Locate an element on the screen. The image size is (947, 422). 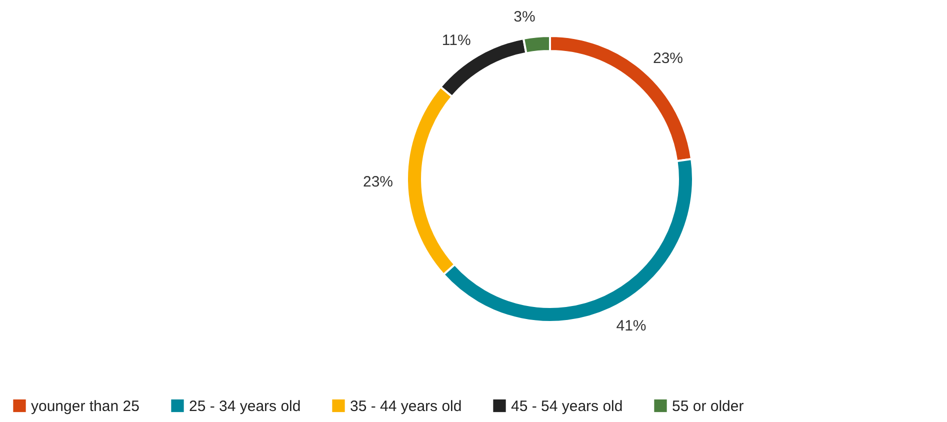
data-label: 41% is located at coordinates (631, 325).